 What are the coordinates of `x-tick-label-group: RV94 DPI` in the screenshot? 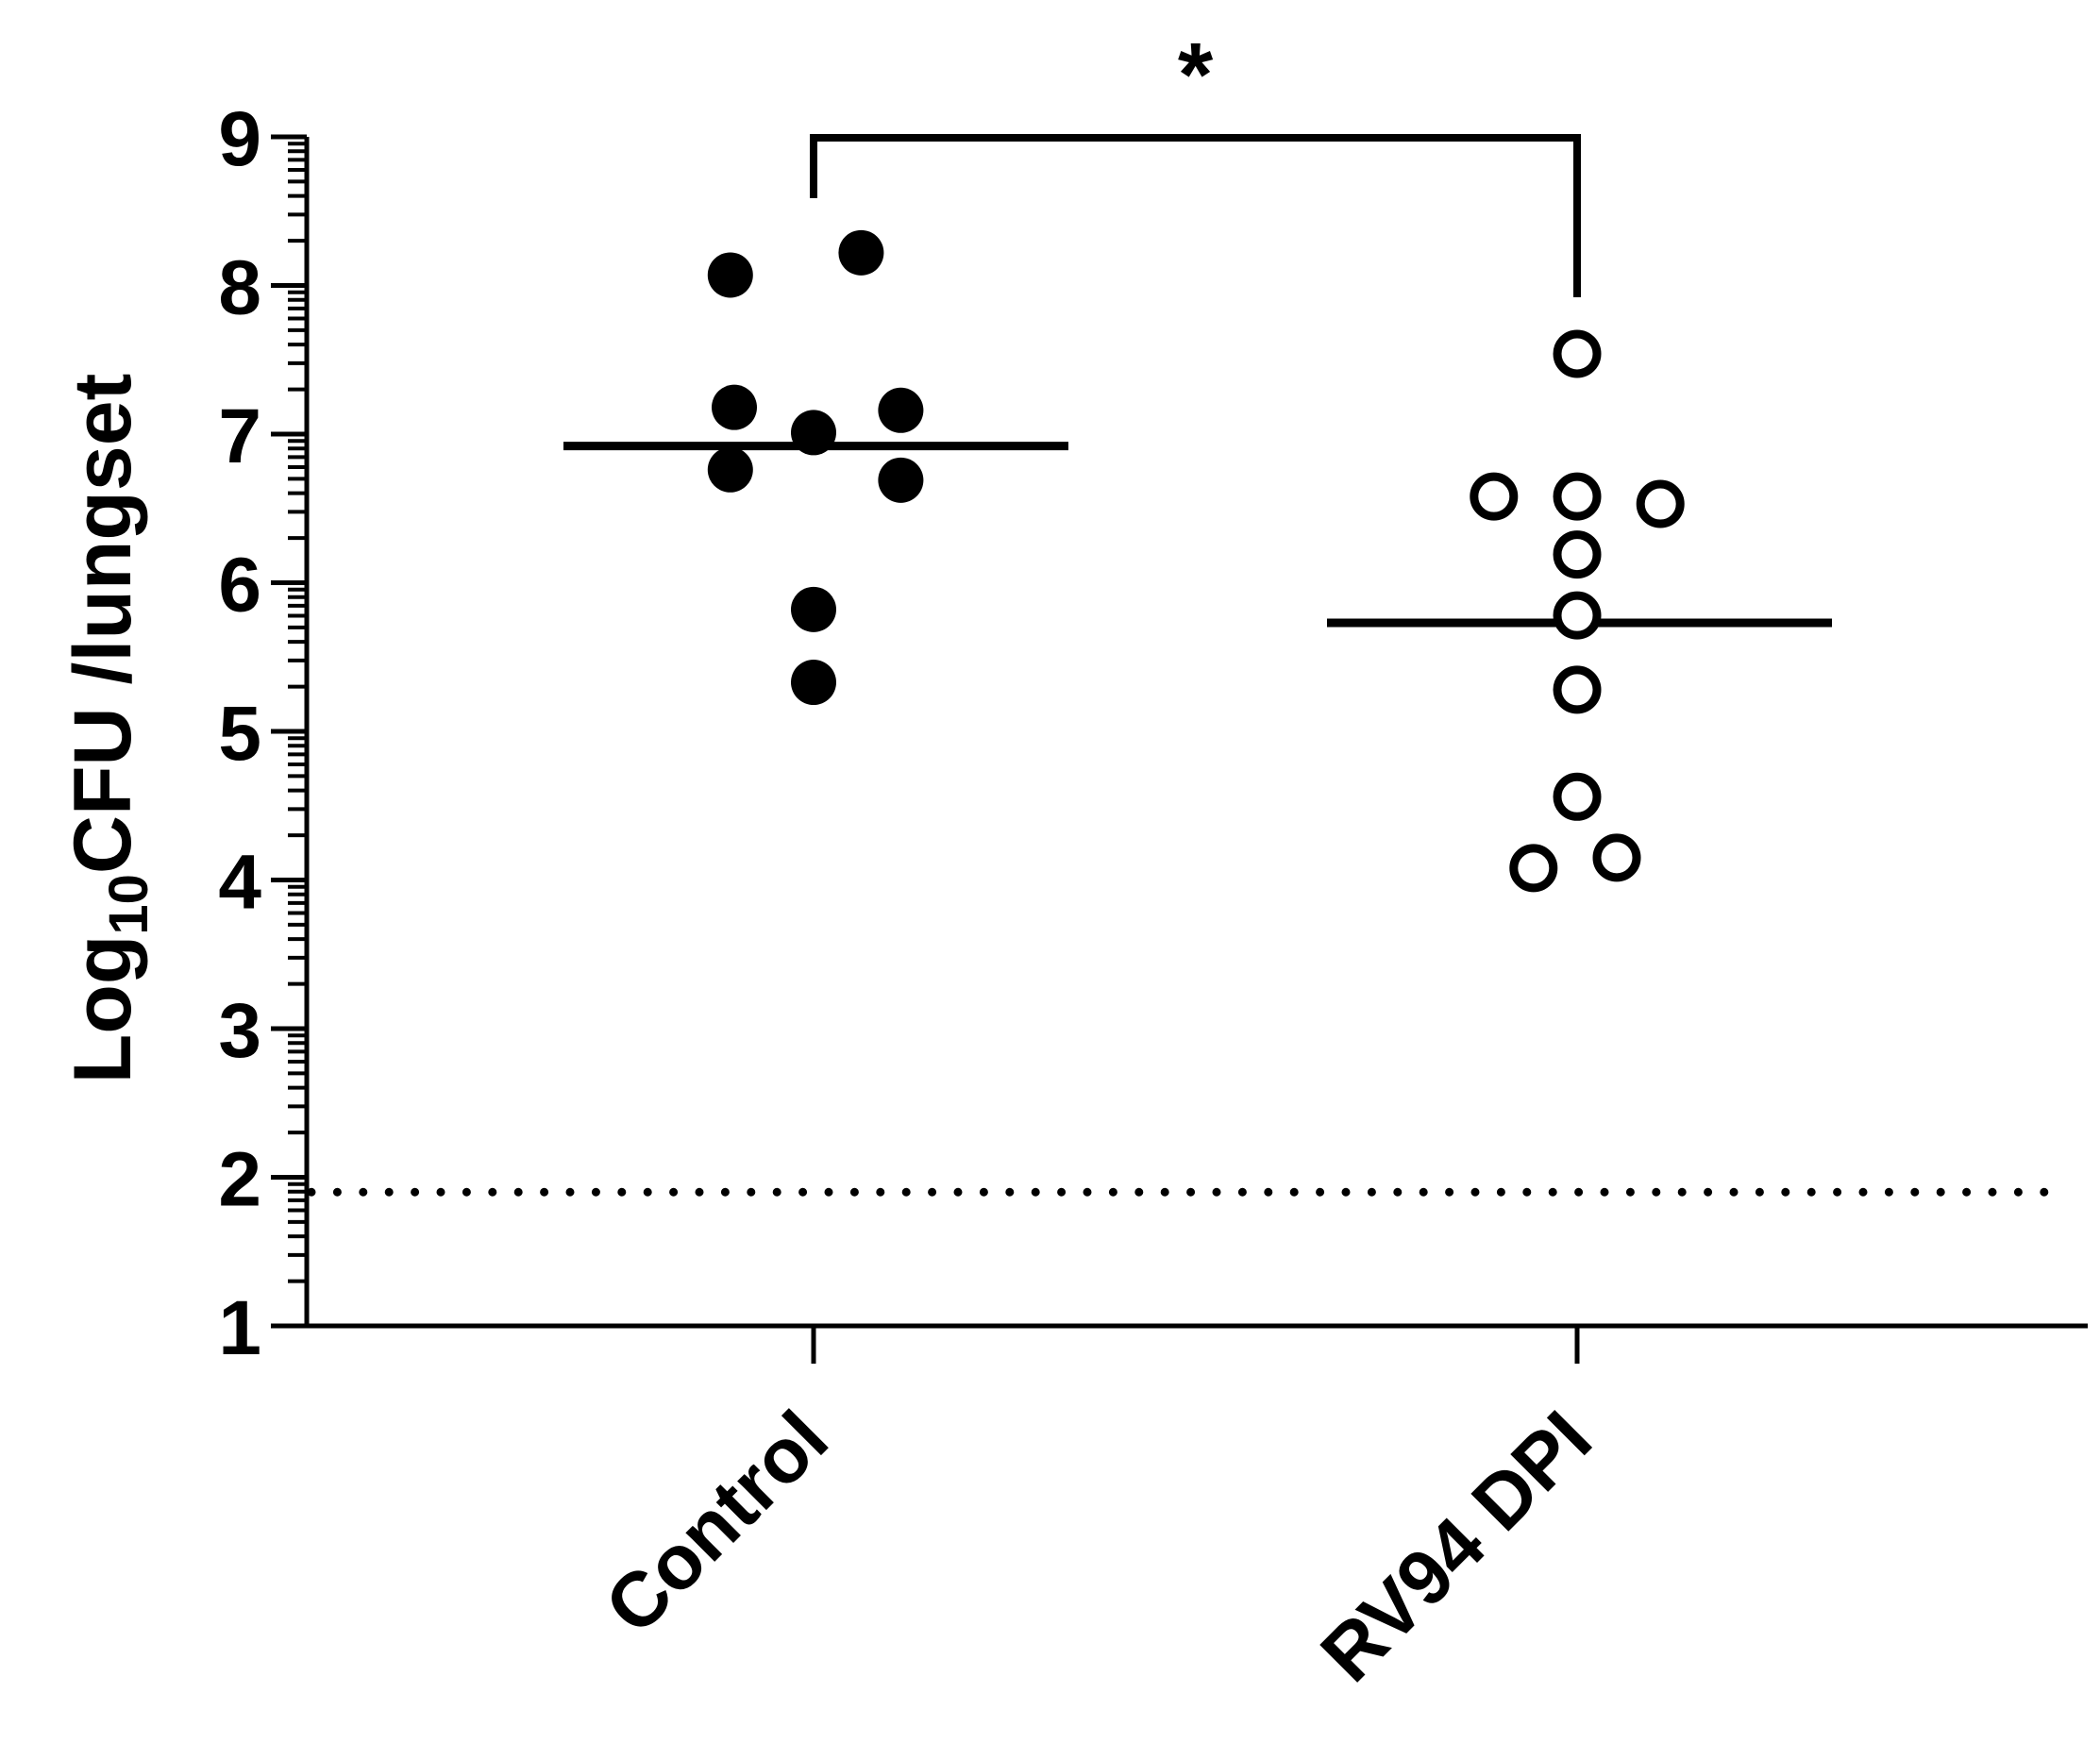 It's located at (1456, 1546).